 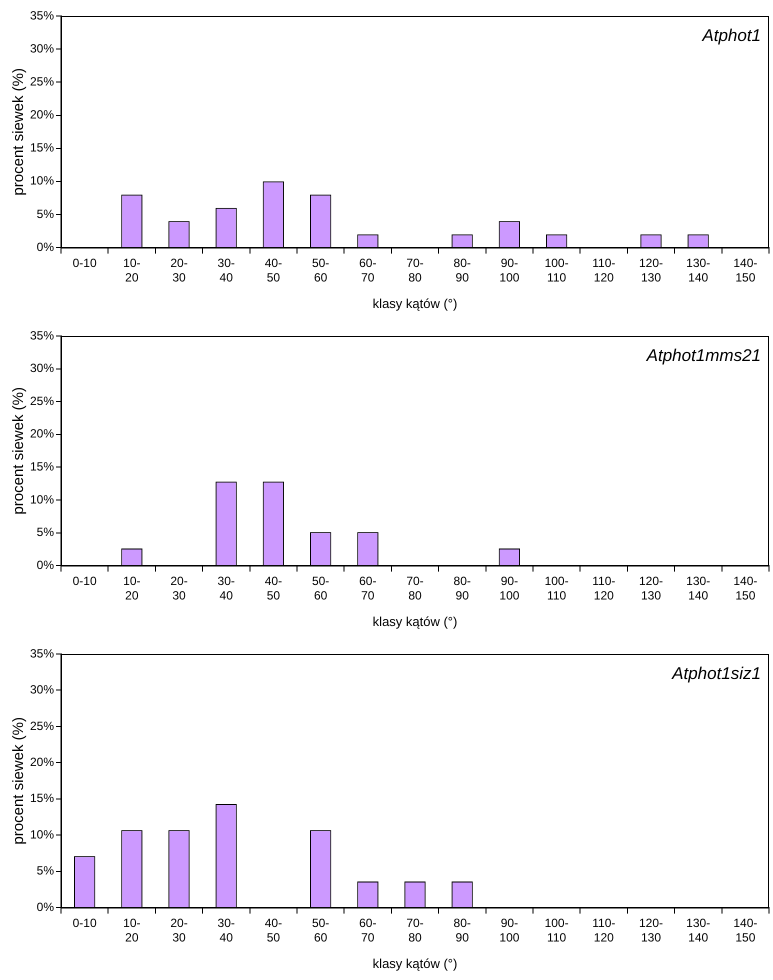 I want to click on annotation: Atphot1siz1, so click(x=716, y=674).